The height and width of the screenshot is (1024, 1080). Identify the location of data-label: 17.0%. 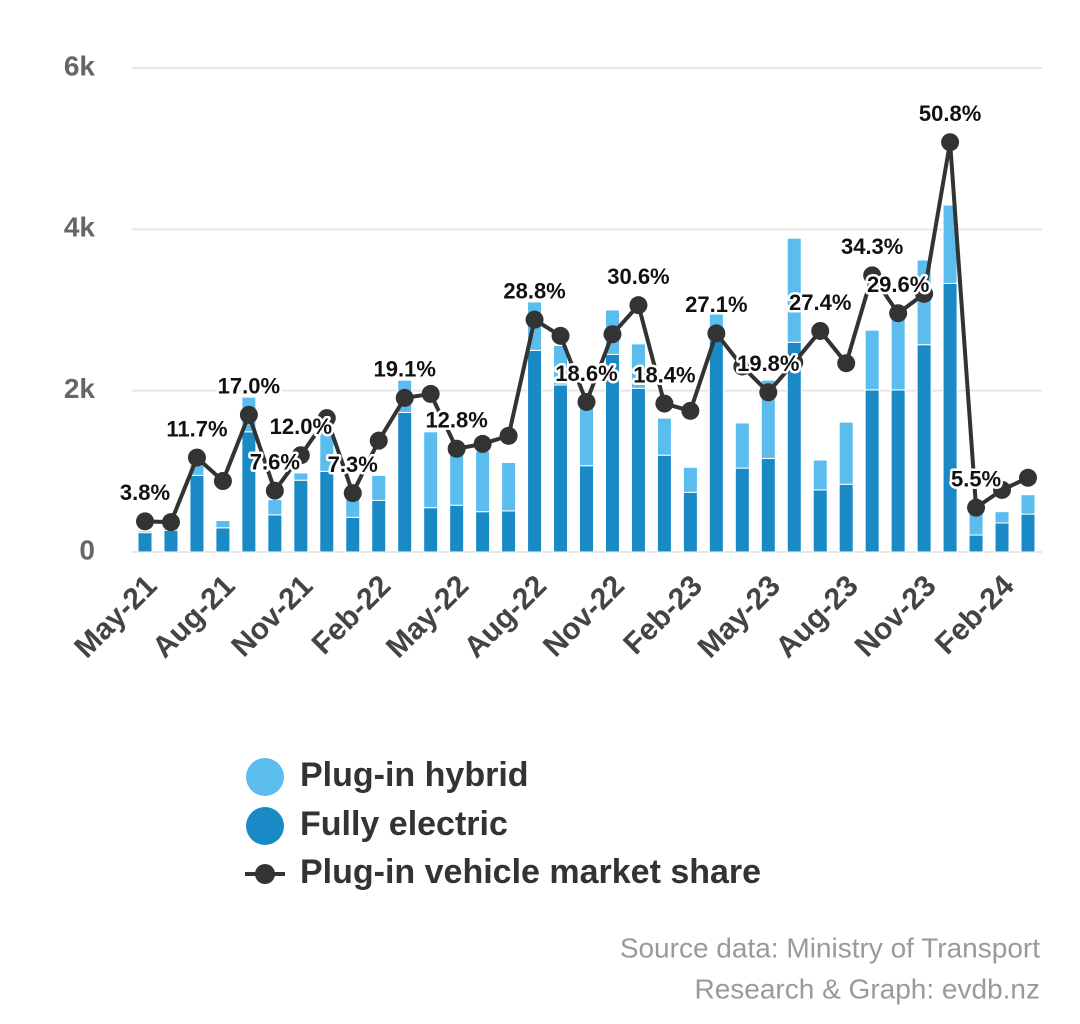
(249, 386).